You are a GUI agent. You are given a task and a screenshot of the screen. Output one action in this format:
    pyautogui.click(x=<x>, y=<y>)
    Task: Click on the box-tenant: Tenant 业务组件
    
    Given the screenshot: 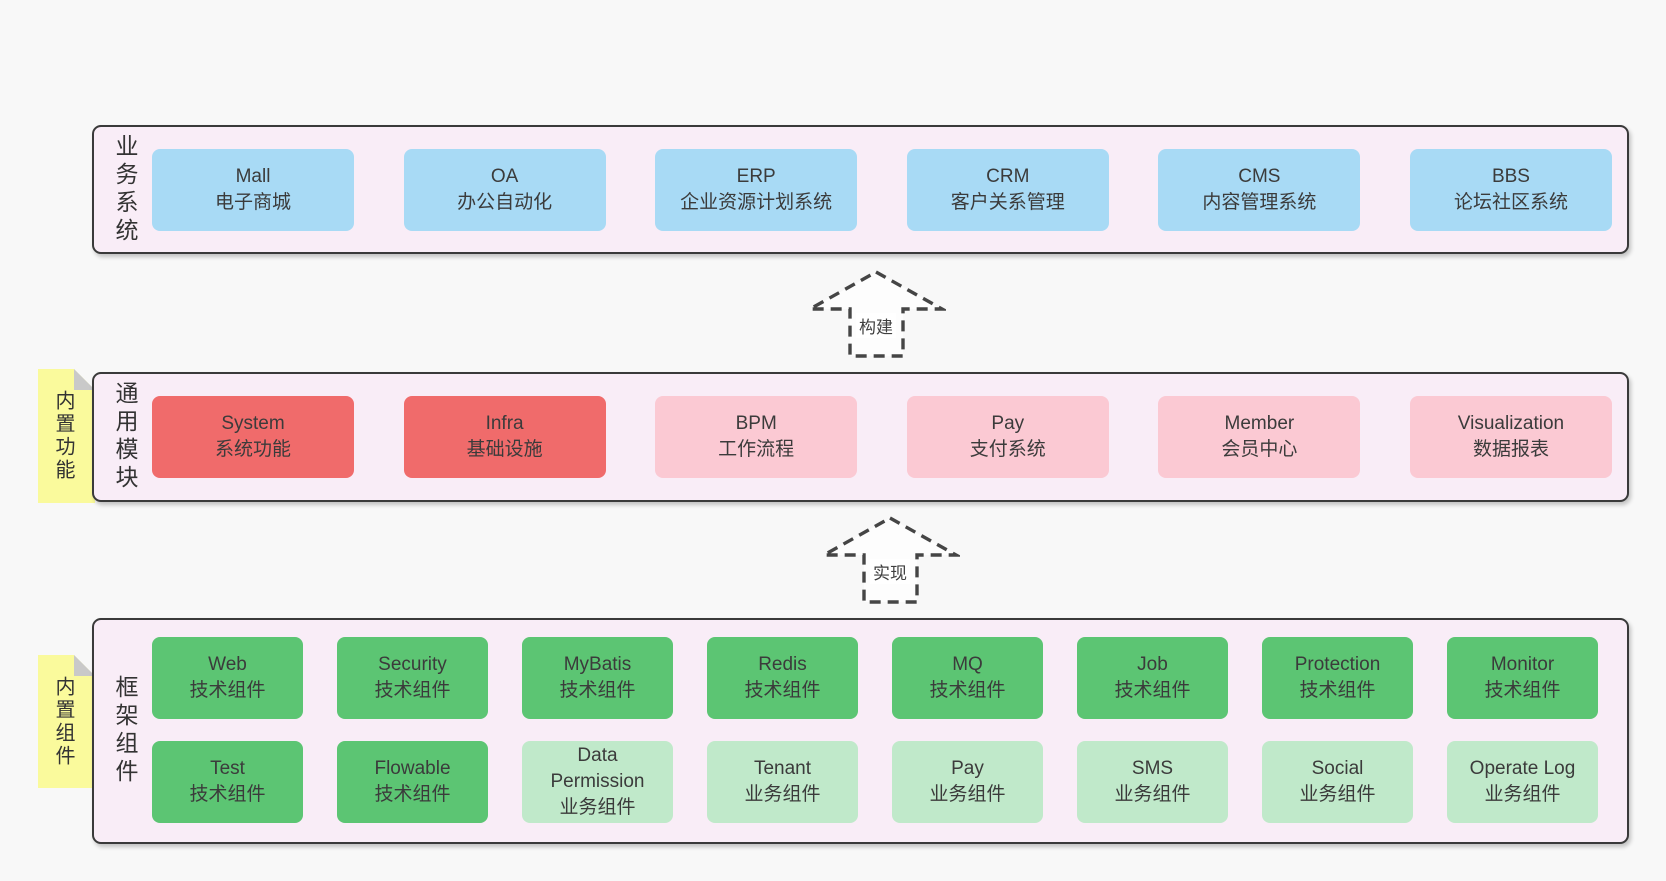 What is the action you would take?
    pyautogui.click(x=782, y=782)
    